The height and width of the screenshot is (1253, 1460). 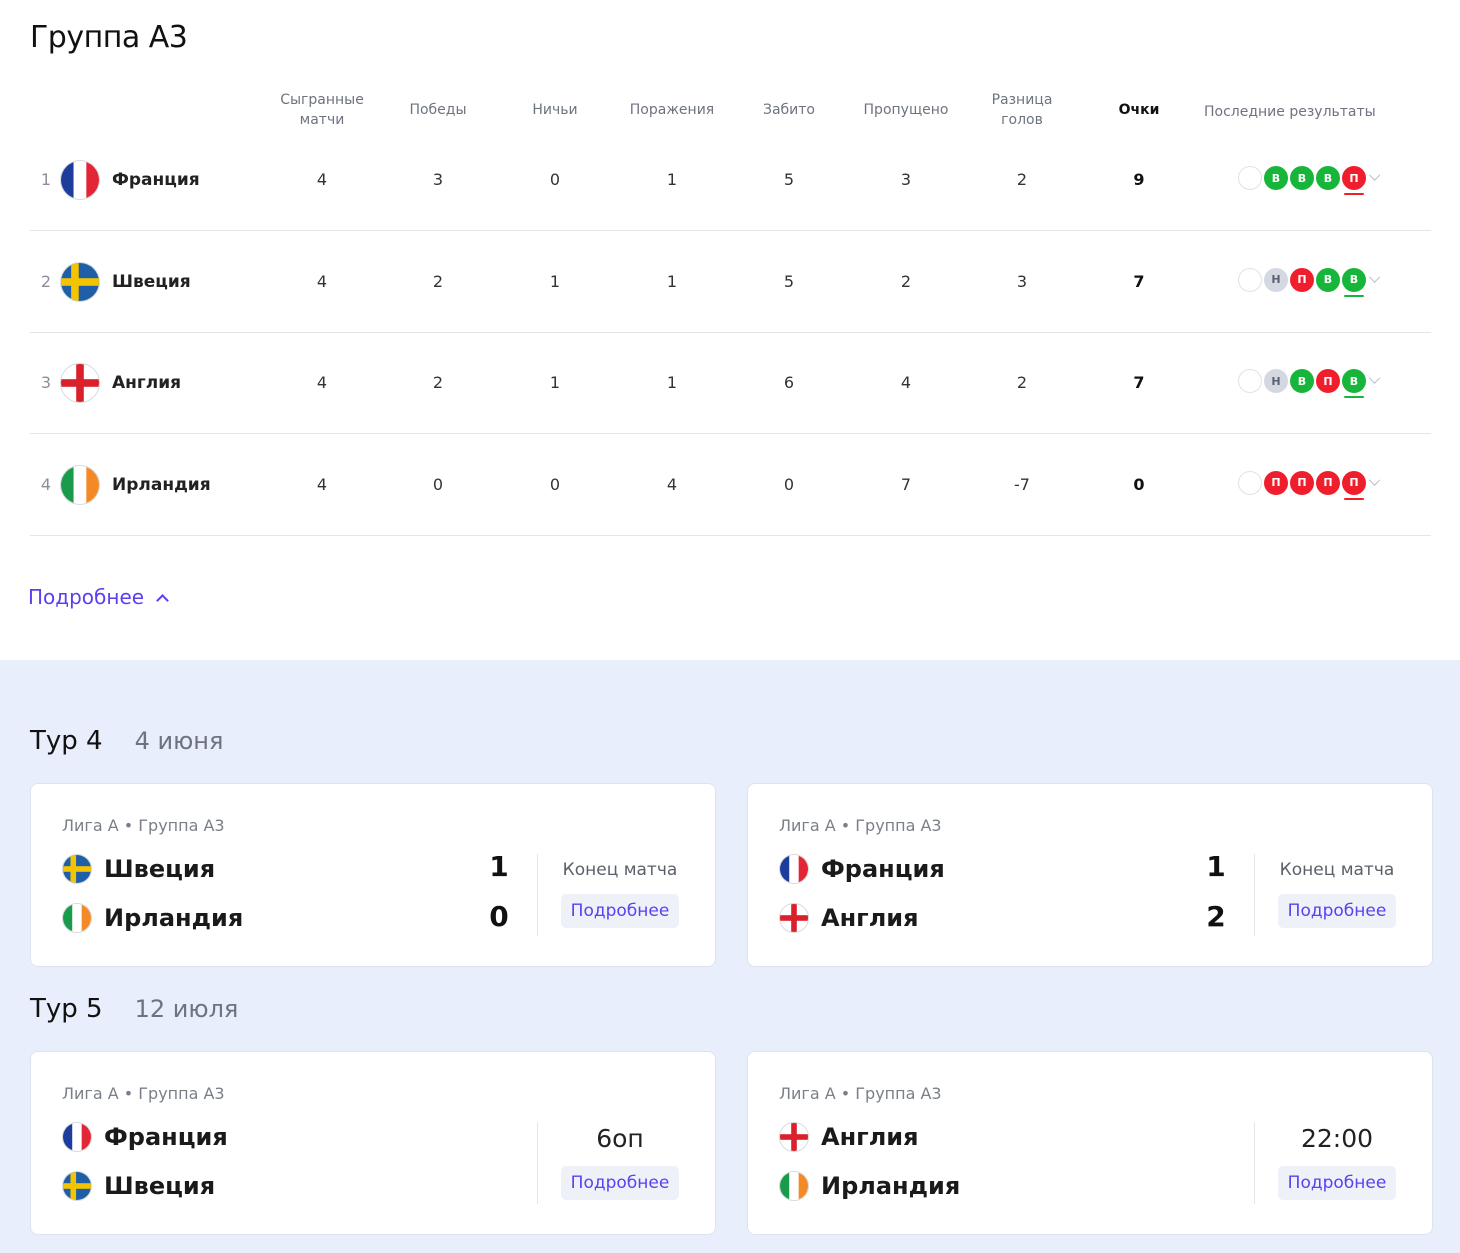 What do you see at coordinates (1337, 1138) in the screenshot?
I see `match-status: 22:00` at bounding box center [1337, 1138].